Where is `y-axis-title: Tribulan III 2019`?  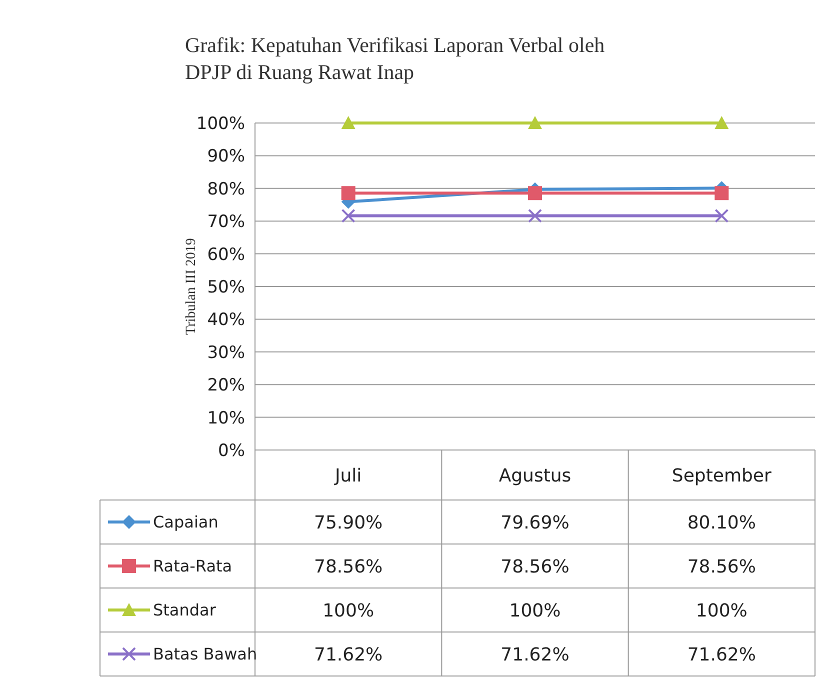 y-axis-title: Tribulan III 2019 is located at coordinates (191, 286).